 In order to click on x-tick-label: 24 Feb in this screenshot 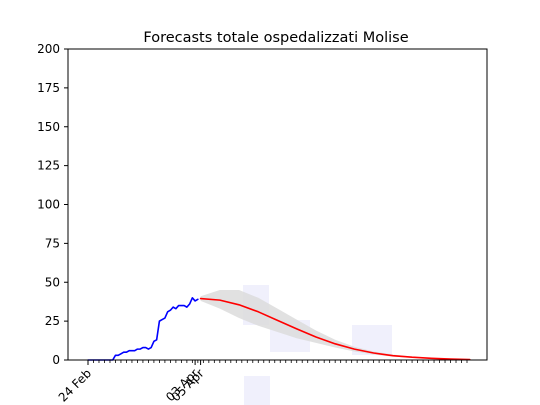, I will do `click(75, 385)`.